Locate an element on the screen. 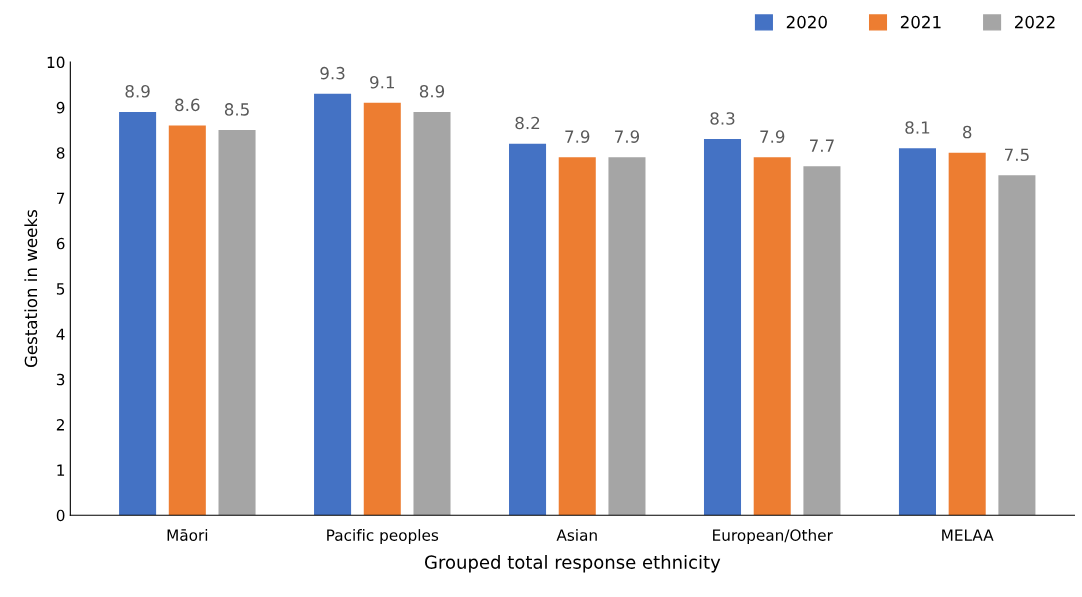  x-tick-label: Māori is located at coordinates (187, 535).